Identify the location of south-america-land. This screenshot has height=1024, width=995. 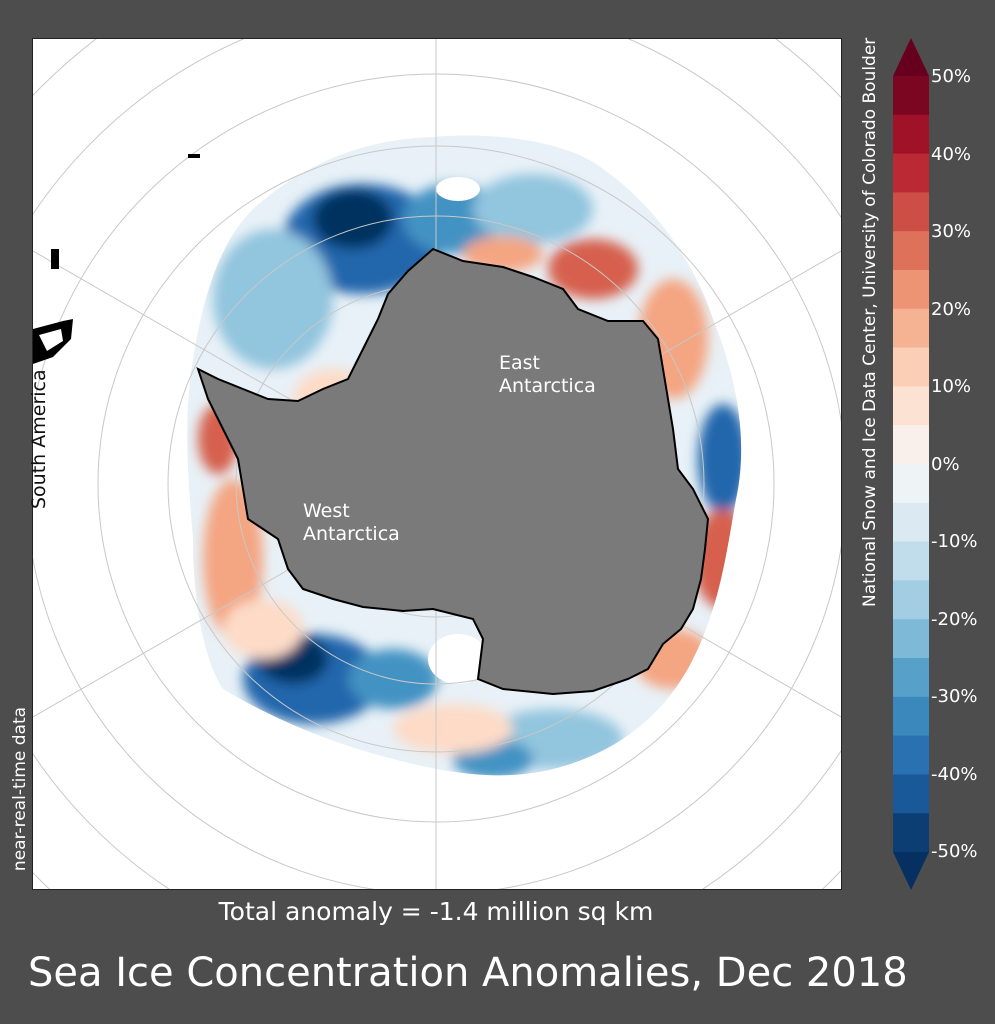
(51, 340).